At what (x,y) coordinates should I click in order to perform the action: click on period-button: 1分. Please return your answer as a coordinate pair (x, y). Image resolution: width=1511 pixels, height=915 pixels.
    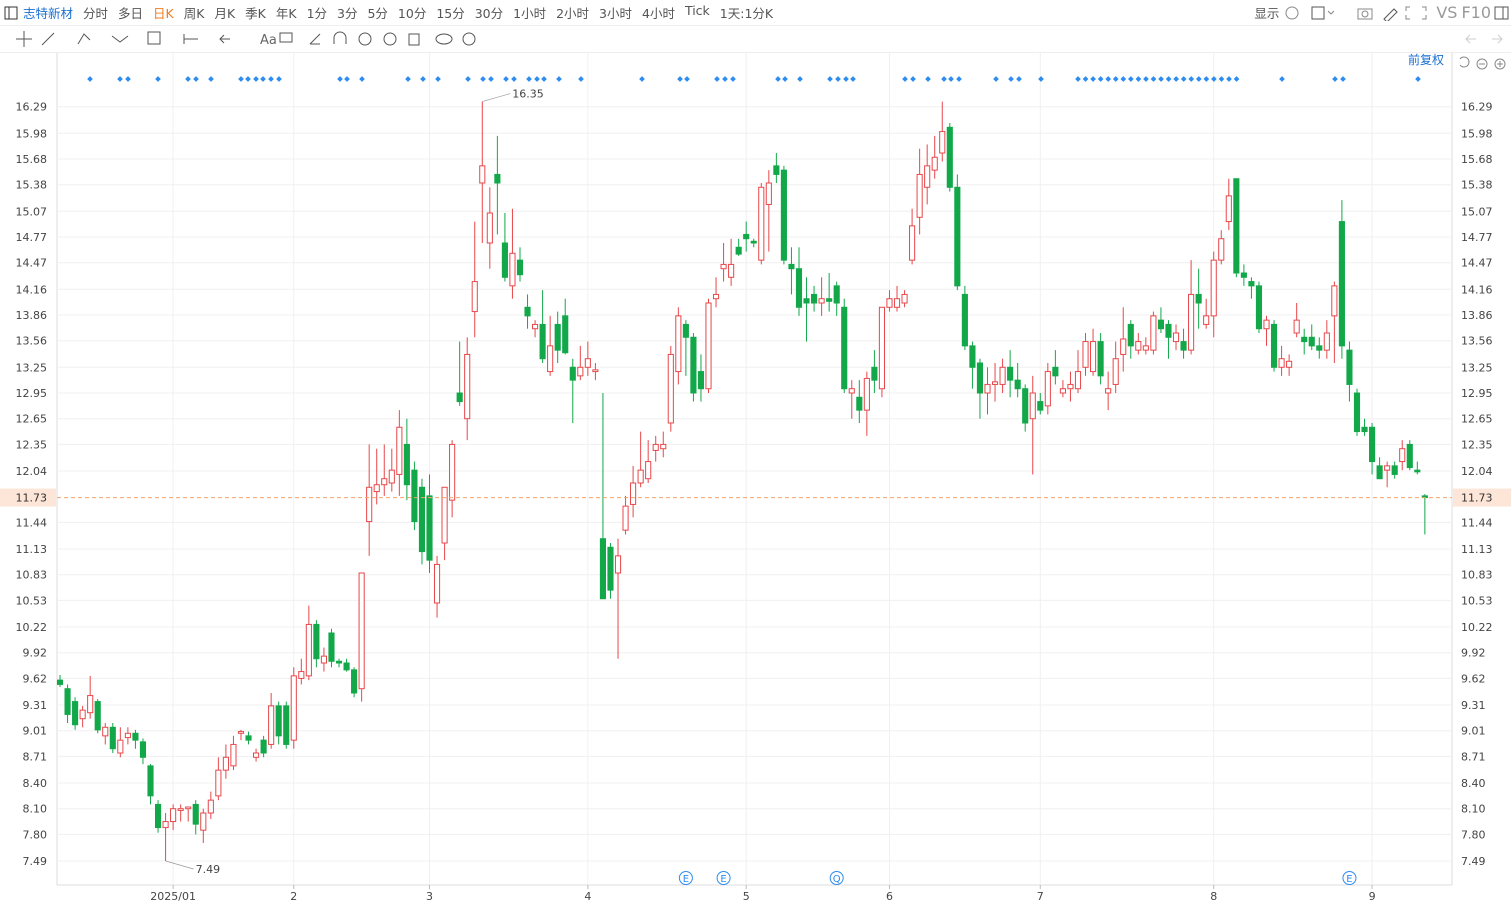
    Looking at the image, I should click on (317, 13).